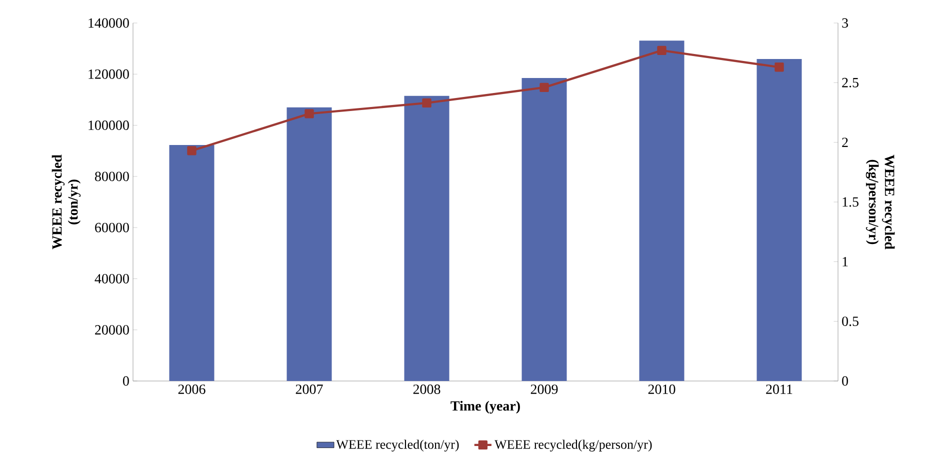 This screenshot has height=461, width=936. I want to click on y2-tick-label: 0, so click(845, 381).